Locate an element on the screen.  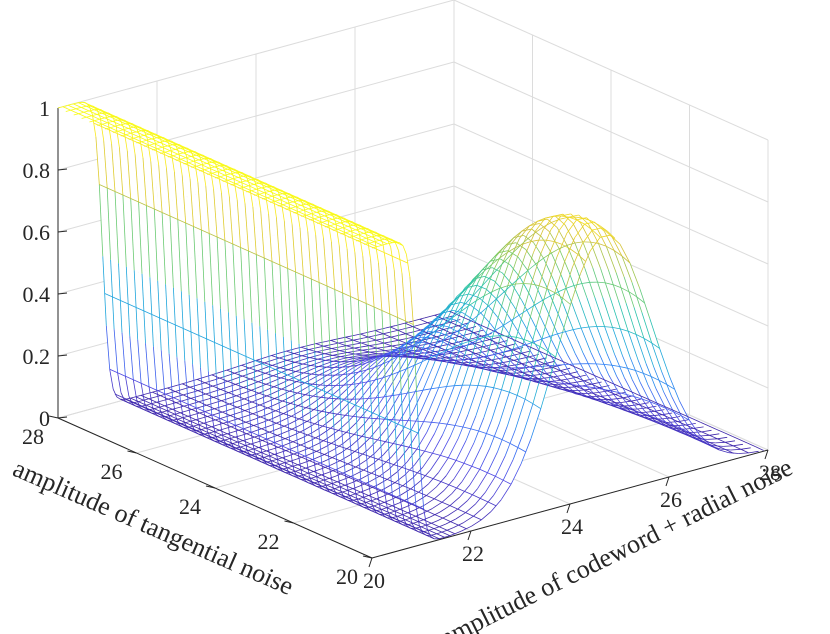
x-tick-label: 20 is located at coordinates (374, 580).